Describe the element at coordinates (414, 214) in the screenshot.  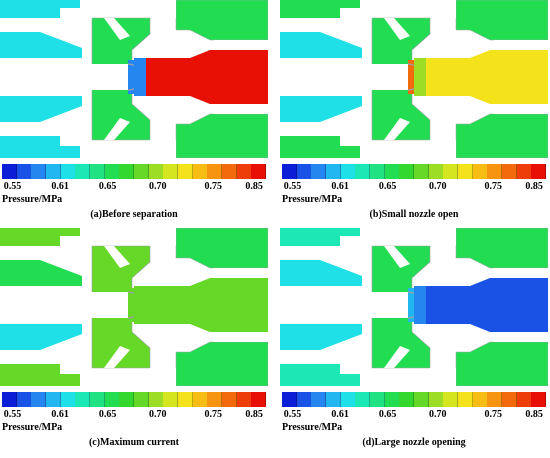
I see `panel-caption-b: (b)Small nozzle open` at that location.